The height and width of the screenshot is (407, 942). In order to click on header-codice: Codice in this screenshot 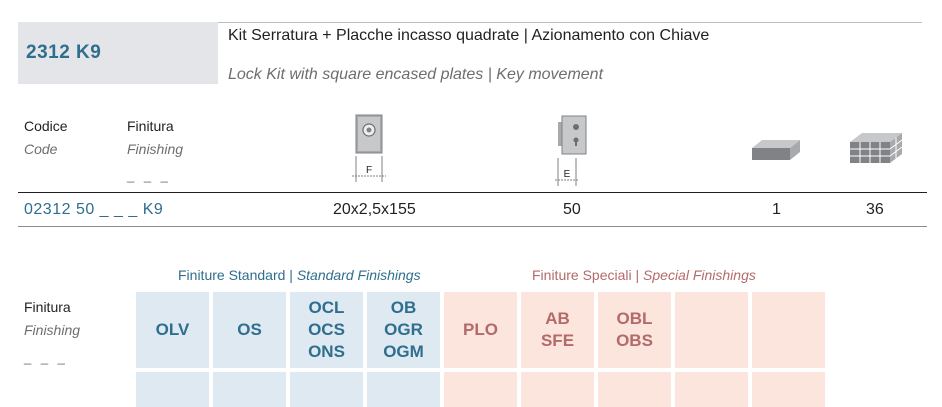, I will do `click(46, 126)`.